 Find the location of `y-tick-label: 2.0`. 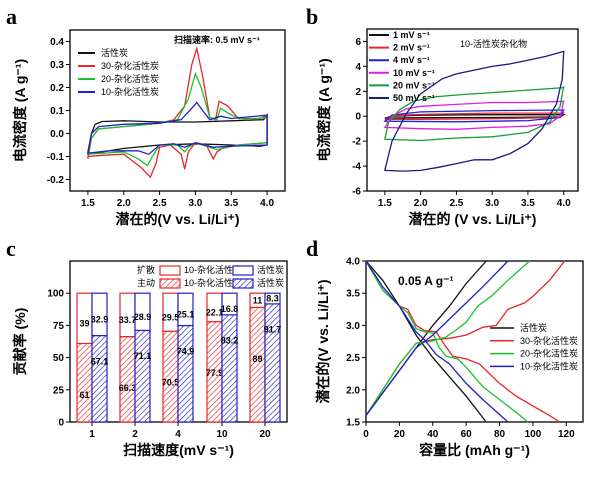

y-tick-label: 2.0 is located at coordinates (353, 390).